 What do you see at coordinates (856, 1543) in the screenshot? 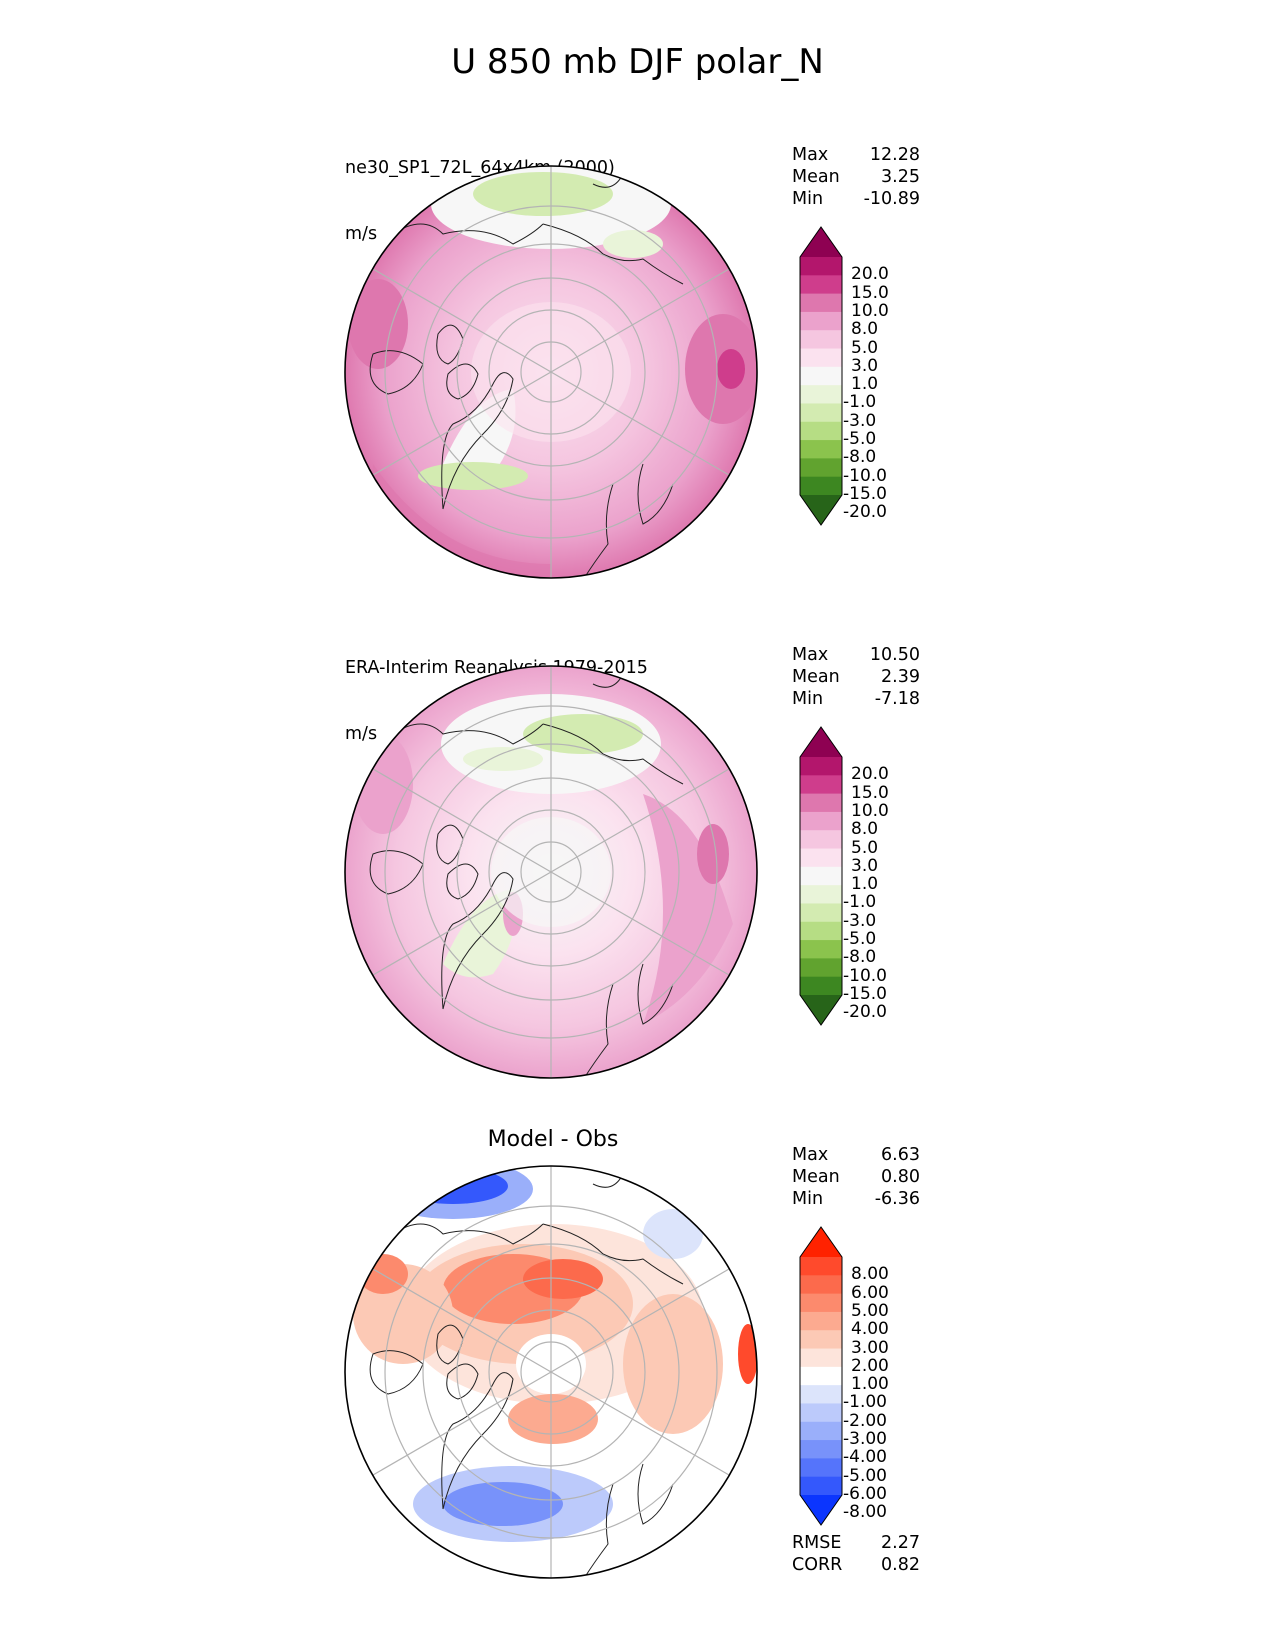
I see `diff-metric-rmse: RMSE 2.27` at bounding box center [856, 1543].